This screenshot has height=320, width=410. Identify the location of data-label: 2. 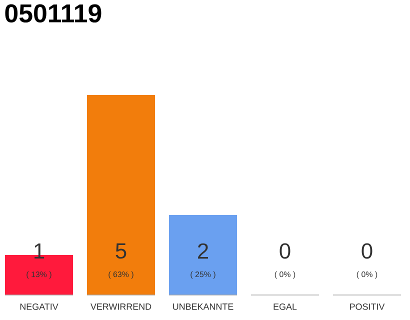
(203, 251).